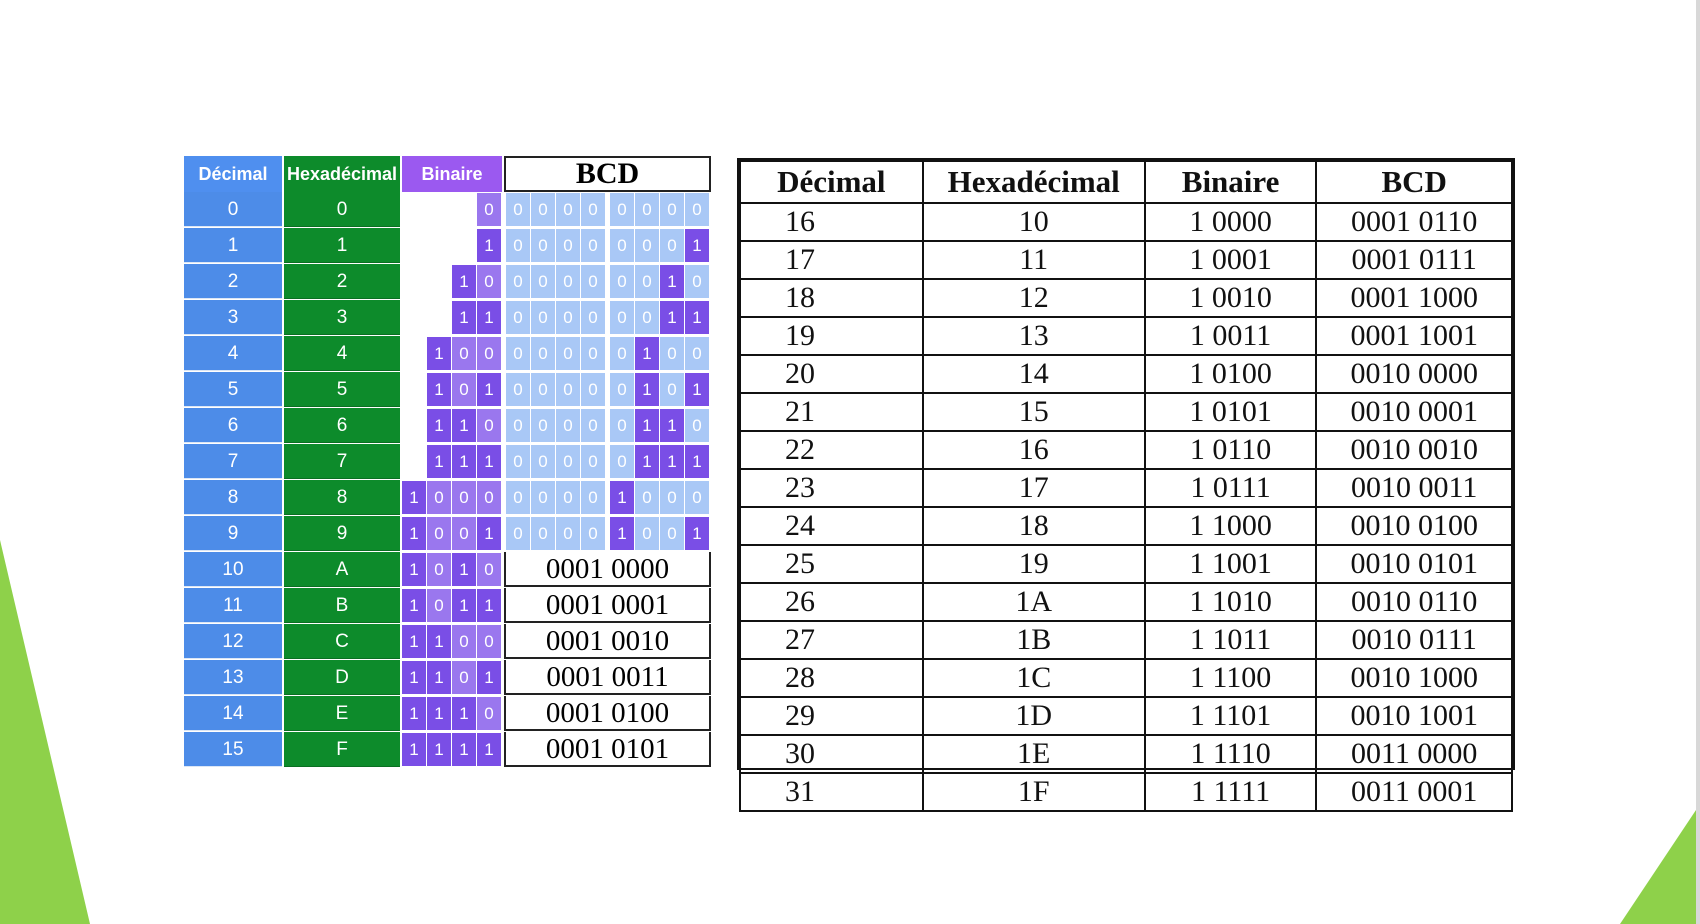 This screenshot has width=1700, height=924. I want to click on hexadecimal-cell: 13, so click(1033, 336).